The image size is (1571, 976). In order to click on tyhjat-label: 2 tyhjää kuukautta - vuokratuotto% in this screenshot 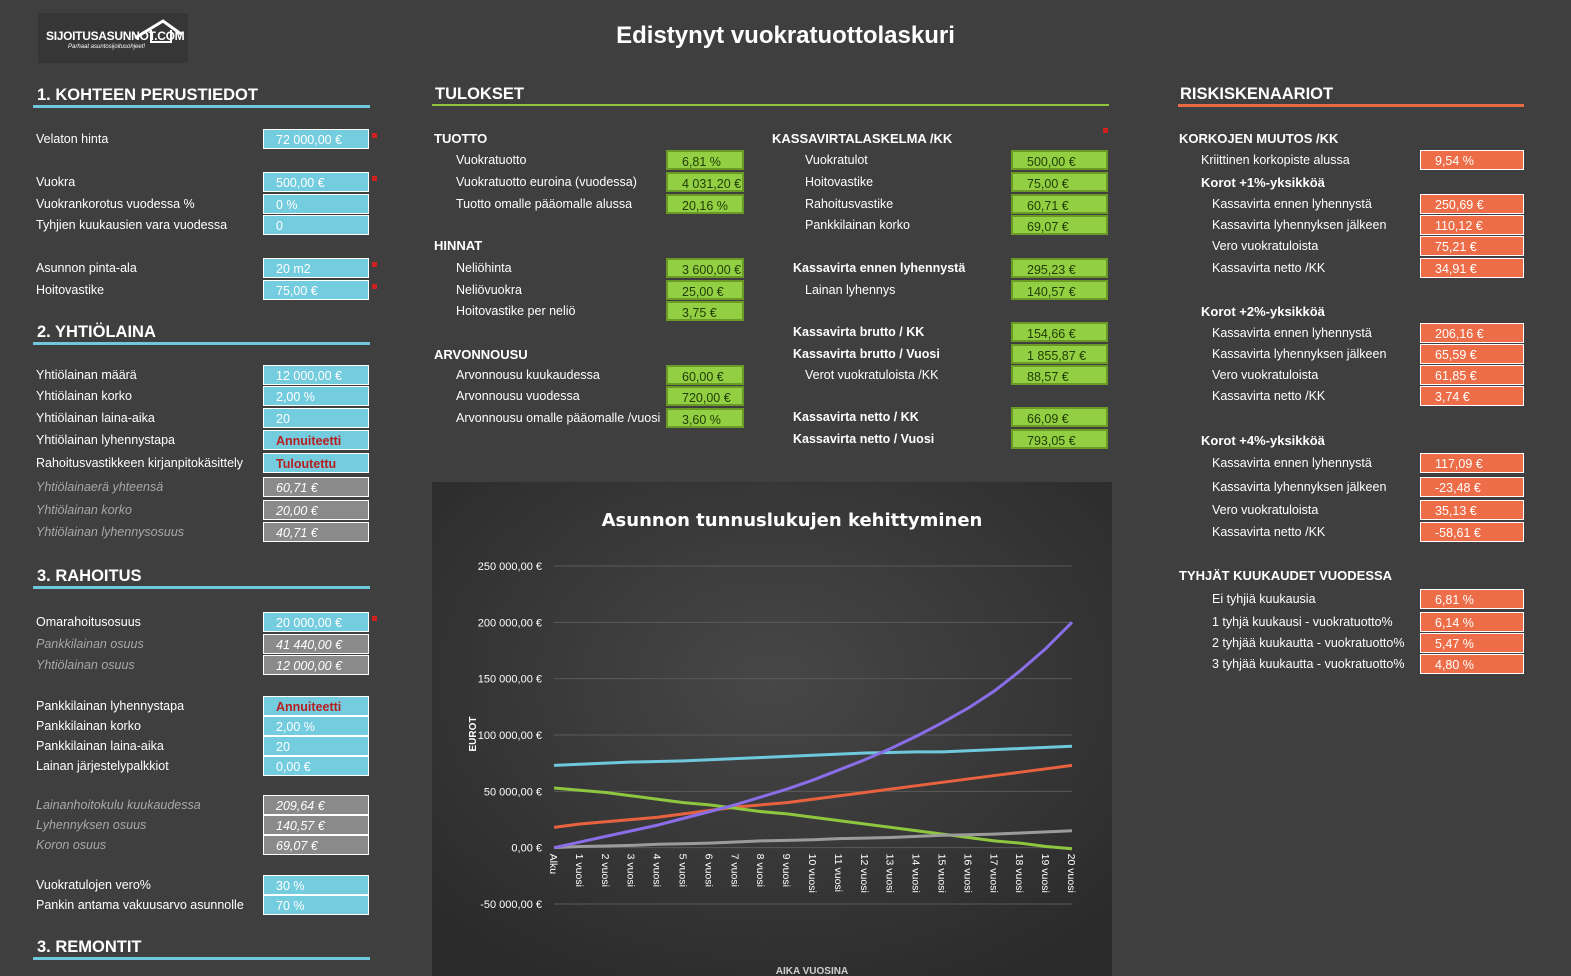, I will do `click(1308, 643)`.